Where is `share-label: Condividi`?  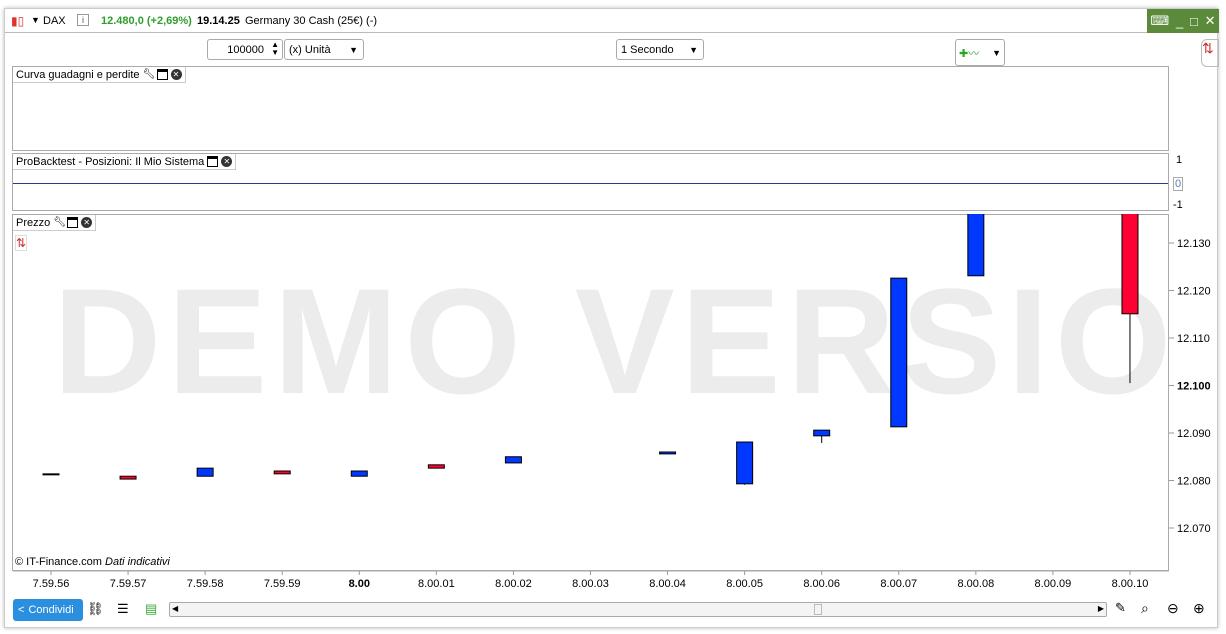 share-label: Condividi is located at coordinates (51, 610).